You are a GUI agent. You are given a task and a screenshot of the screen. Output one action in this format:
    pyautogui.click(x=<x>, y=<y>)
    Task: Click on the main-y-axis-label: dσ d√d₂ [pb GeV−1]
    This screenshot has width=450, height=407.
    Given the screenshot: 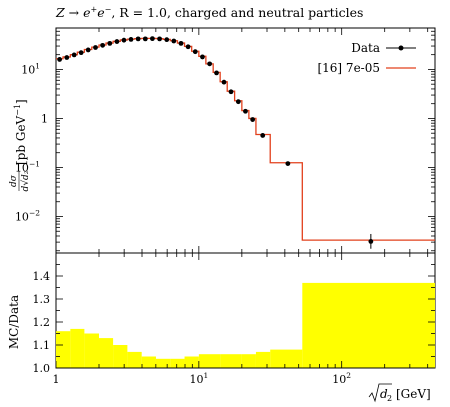 What is the action you would take?
    pyautogui.click(x=20, y=145)
    